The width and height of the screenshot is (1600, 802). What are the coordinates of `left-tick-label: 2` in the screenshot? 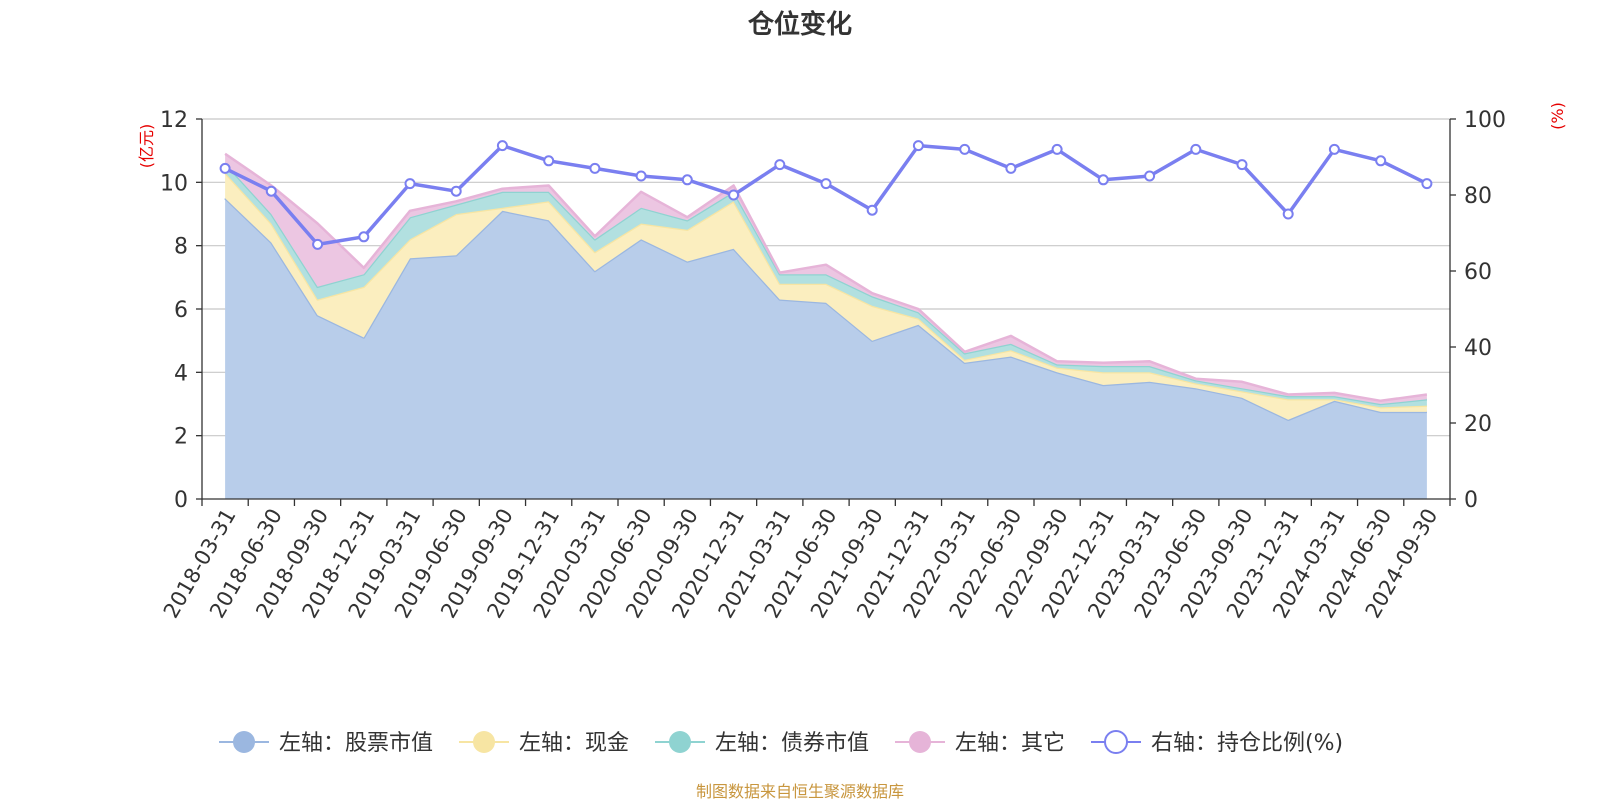 It's located at (181, 437).